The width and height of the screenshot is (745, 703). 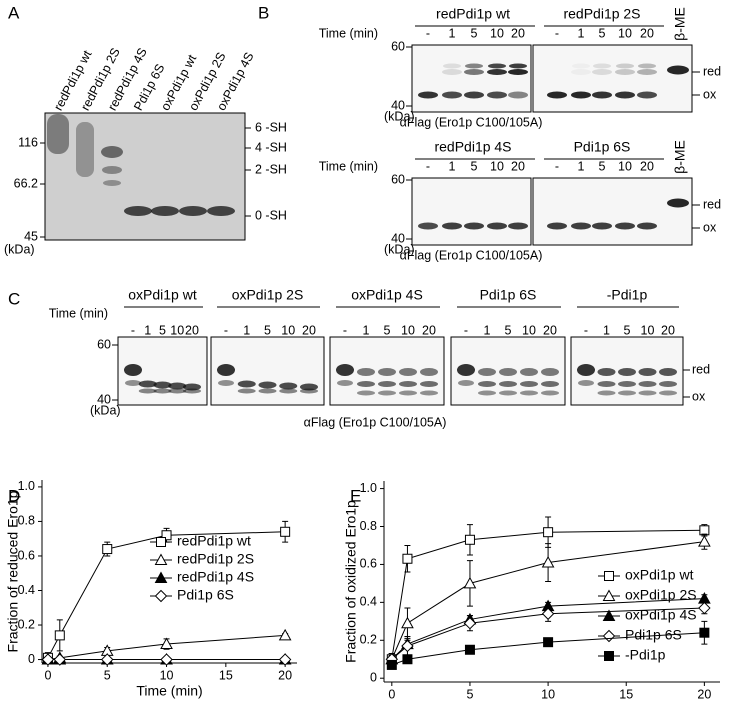 What do you see at coordinates (712, 204) in the screenshot?
I see `band-label: red` at bounding box center [712, 204].